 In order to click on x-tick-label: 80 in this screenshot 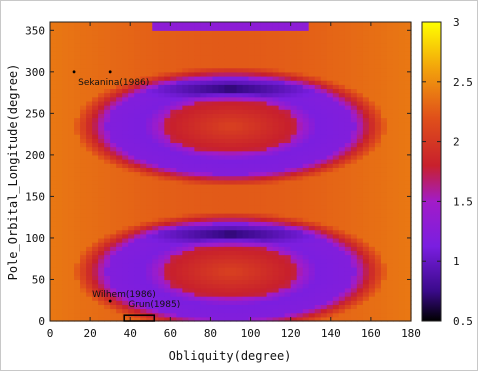, I will do `click(210, 333)`.